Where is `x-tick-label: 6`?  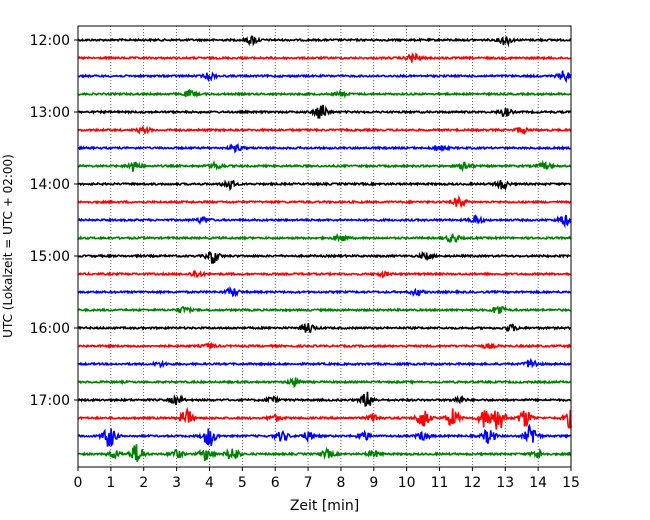 x-tick-label: 6 is located at coordinates (275, 483).